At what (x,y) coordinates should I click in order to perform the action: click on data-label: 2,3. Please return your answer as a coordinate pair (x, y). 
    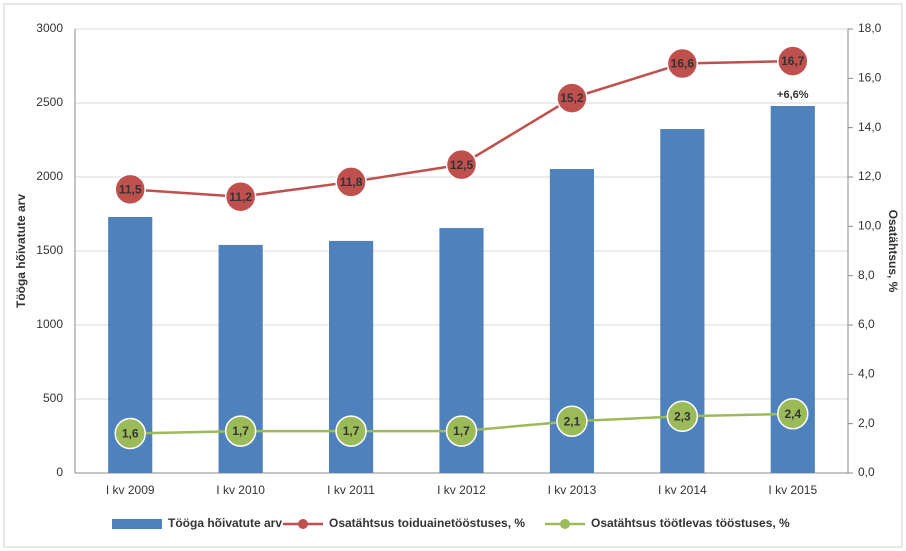
    Looking at the image, I should click on (682, 416).